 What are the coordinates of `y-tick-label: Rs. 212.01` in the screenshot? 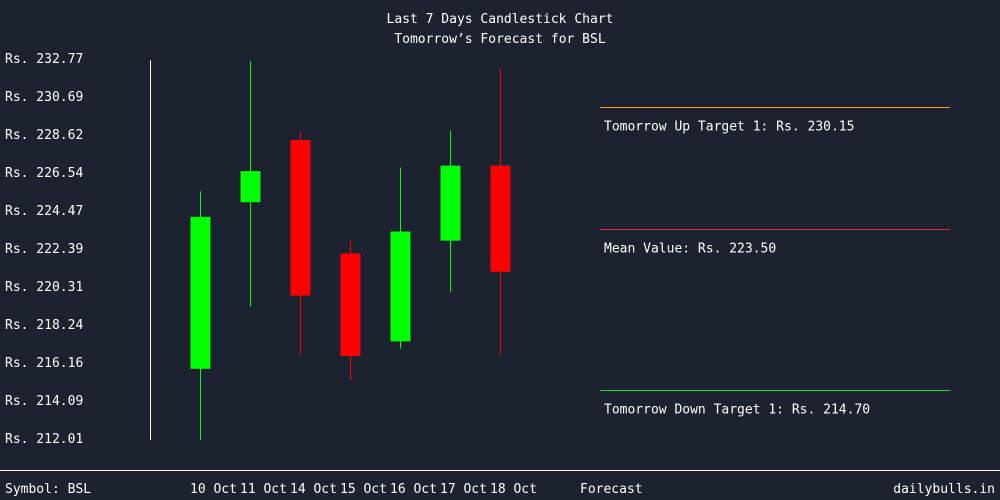 It's located at (44, 439).